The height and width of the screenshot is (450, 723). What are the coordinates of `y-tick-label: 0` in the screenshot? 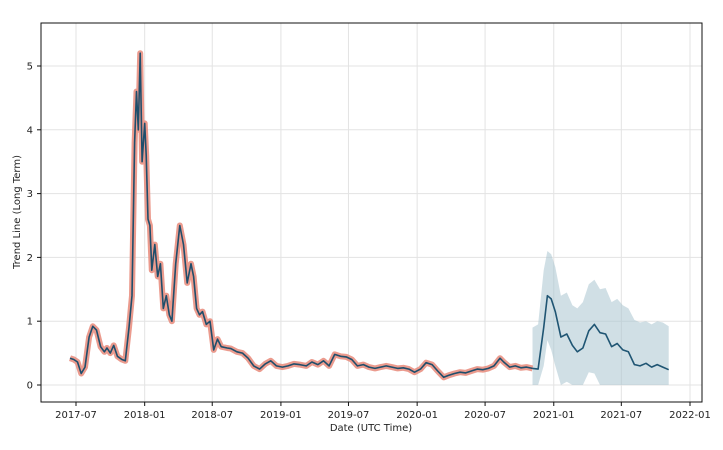 It's located at (30, 386).